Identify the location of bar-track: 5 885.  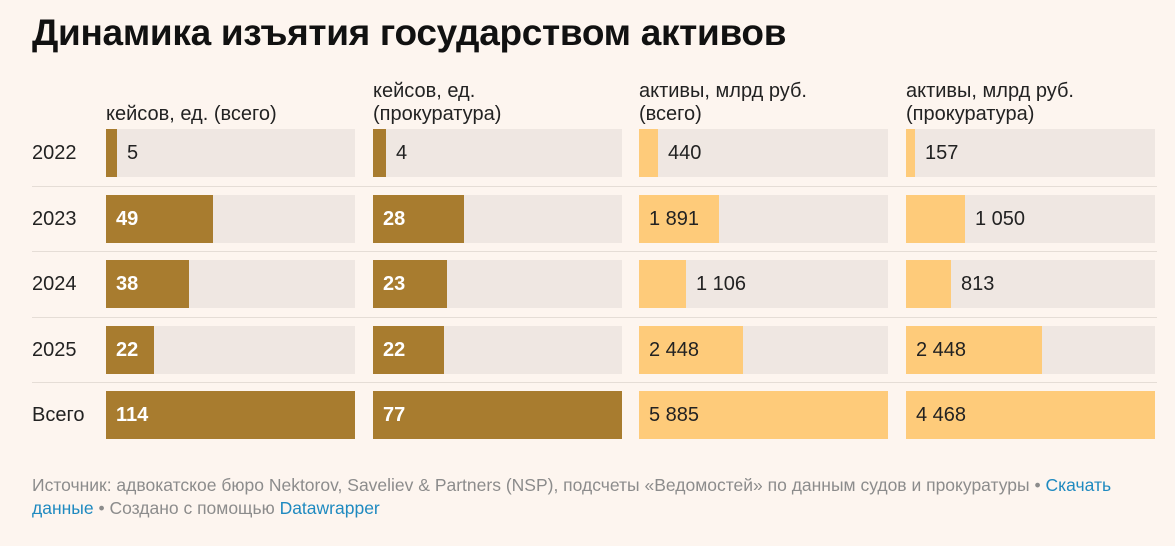
(763, 415).